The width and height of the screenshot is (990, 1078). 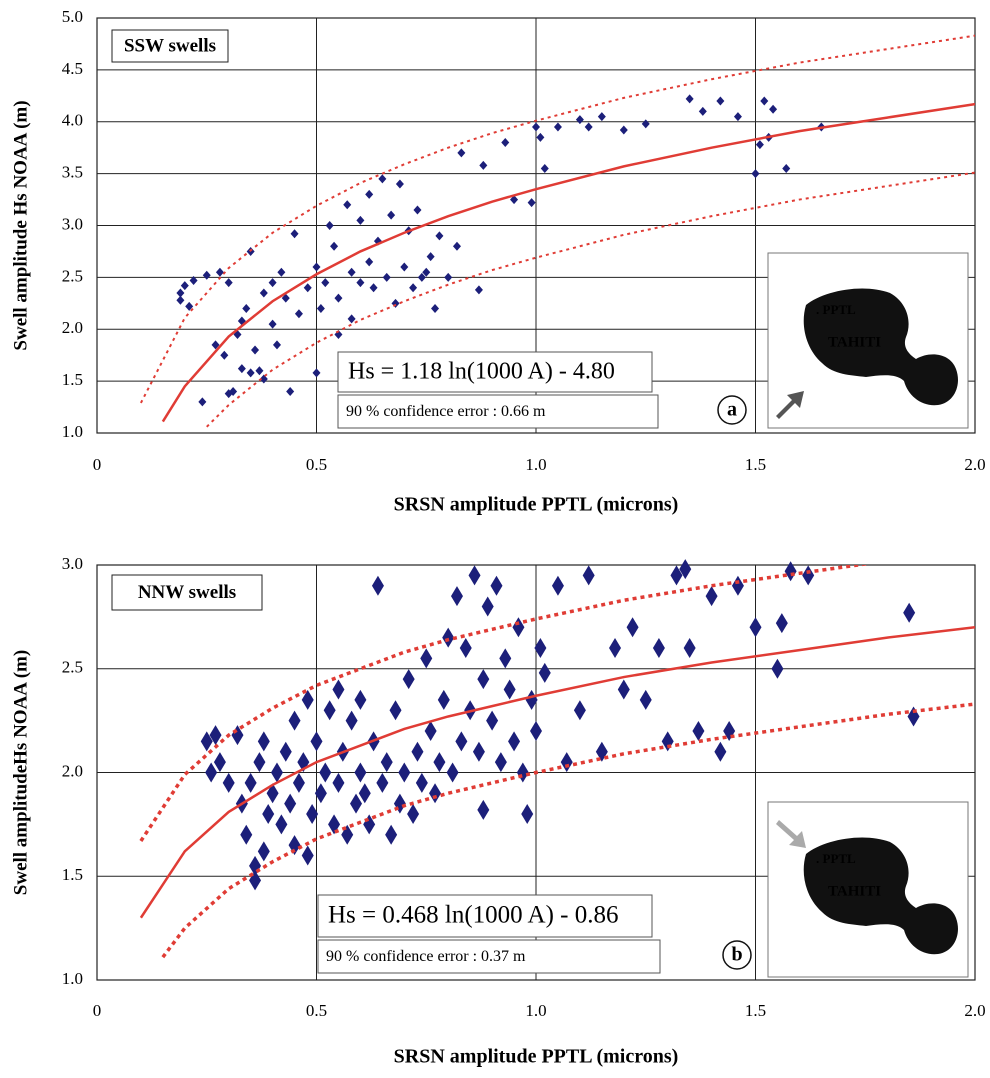 I want to click on error-box, so click(x=489, y=956).